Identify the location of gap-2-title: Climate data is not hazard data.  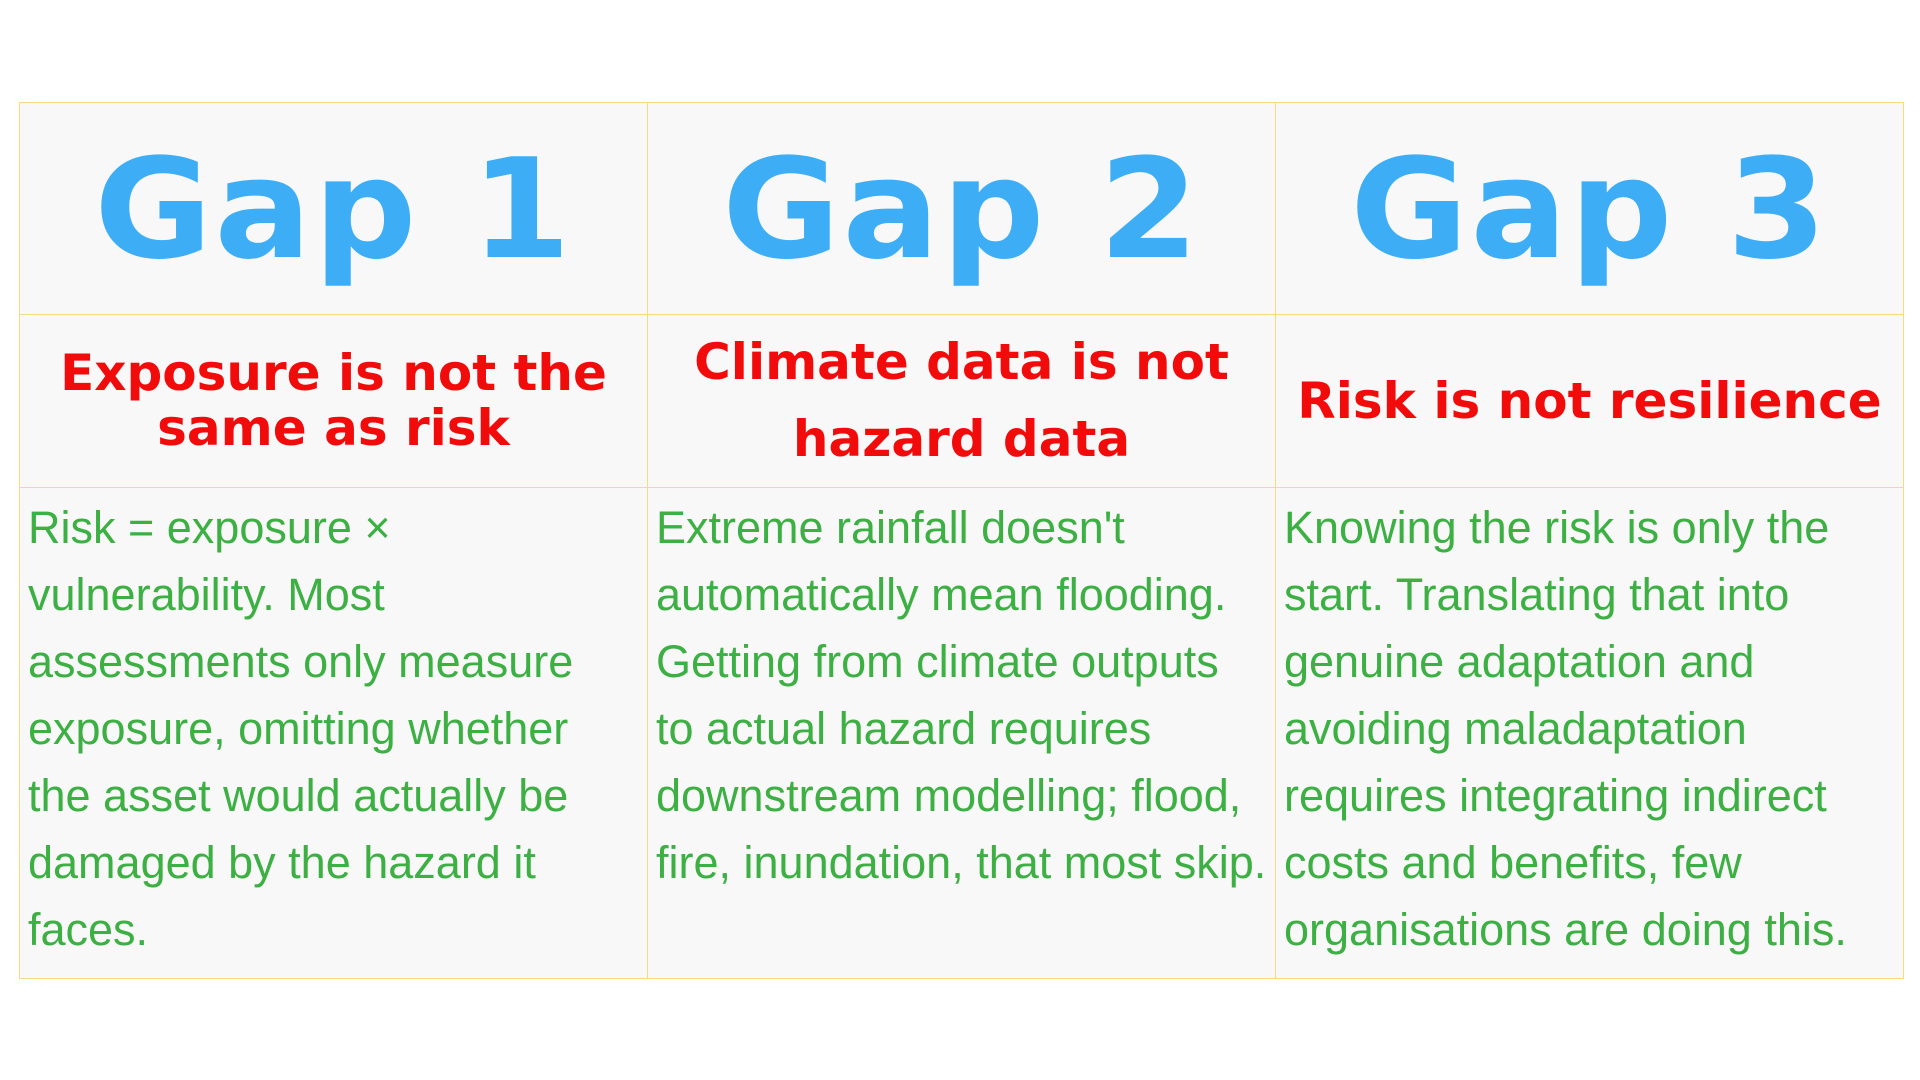
(961, 400).